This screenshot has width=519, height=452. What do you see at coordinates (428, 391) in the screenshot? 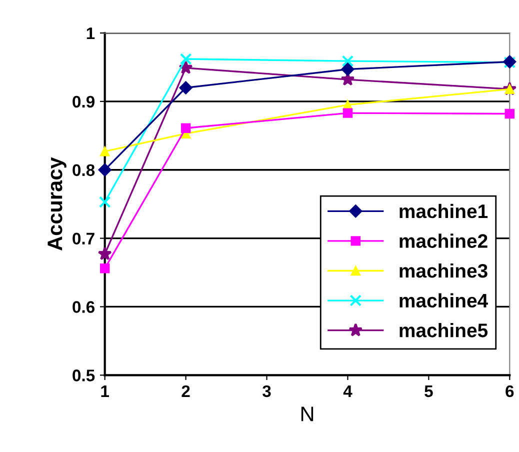
I see `x-tick-label: 5` at bounding box center [428, 391].